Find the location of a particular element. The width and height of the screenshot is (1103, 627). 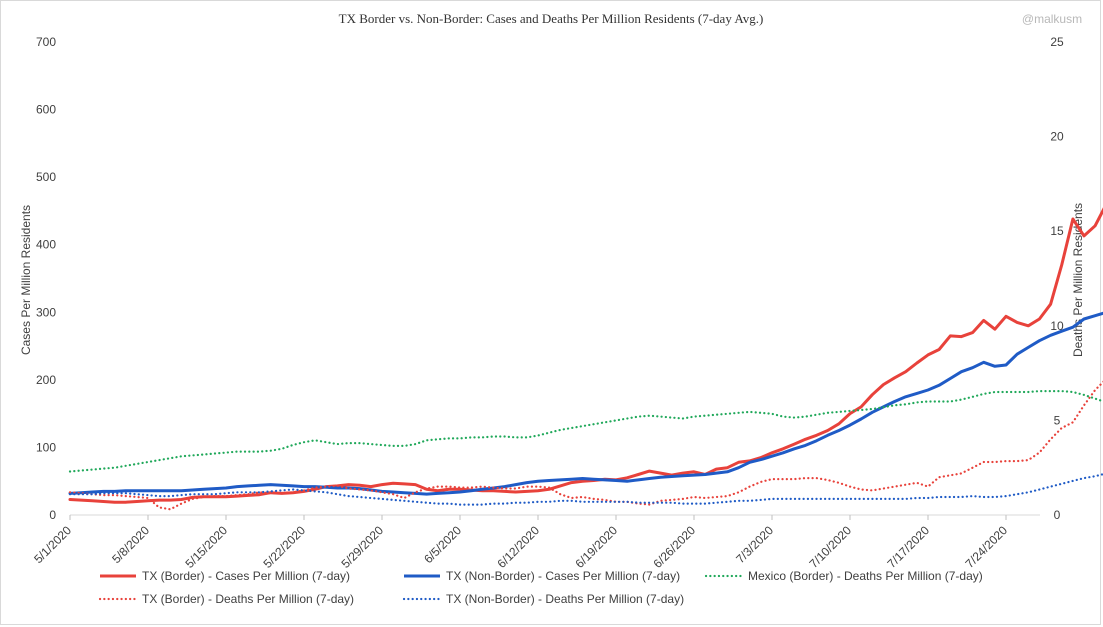

x-tick-label: 5/15/2020 is located at coordinates (206, 547).